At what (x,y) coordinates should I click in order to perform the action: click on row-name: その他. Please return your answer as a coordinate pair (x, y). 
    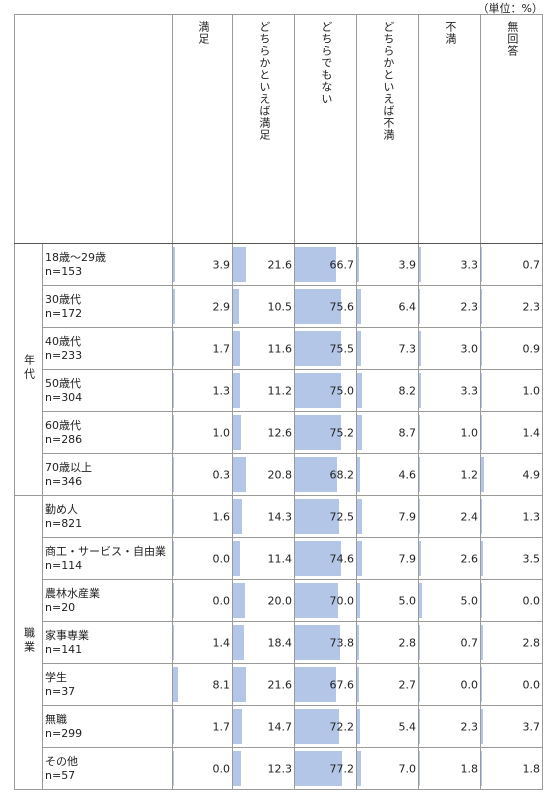
    Looking at the image, I should click on (61, 761).